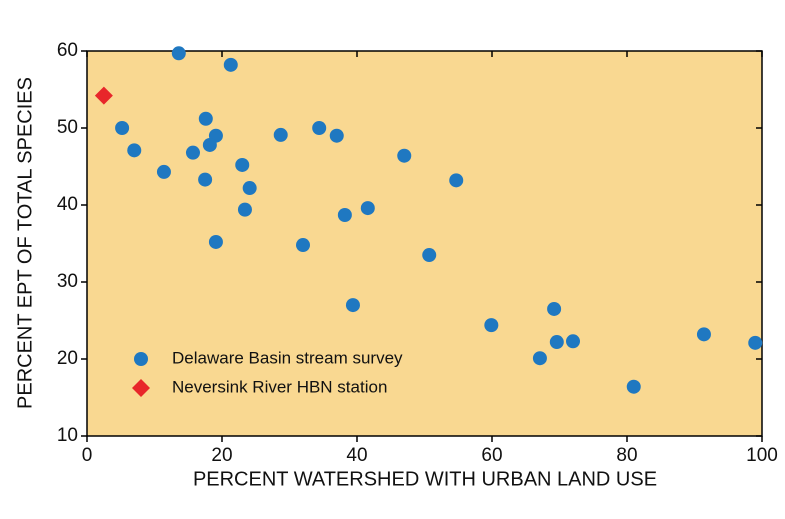 The height and width of the screenshot is (519, 785). What do you see at coordinates (279, 386) in the screenshot?
I see `legend-label: Neversink River HBN station` at bounding box center [279, 386].